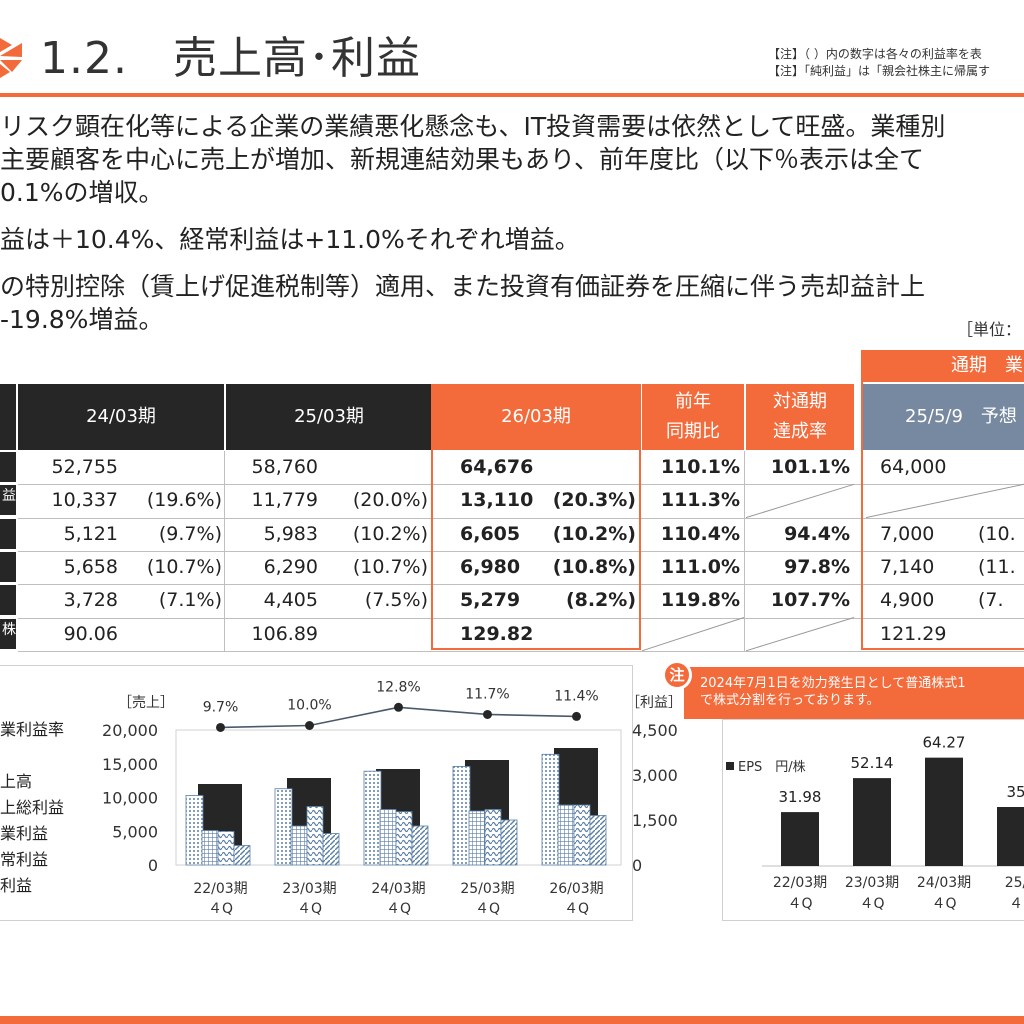  What do you see at coordinates (997, 533) in the screenshot?
I see `cell-forecast-pct: (10.` at bounding box center [997, 533].